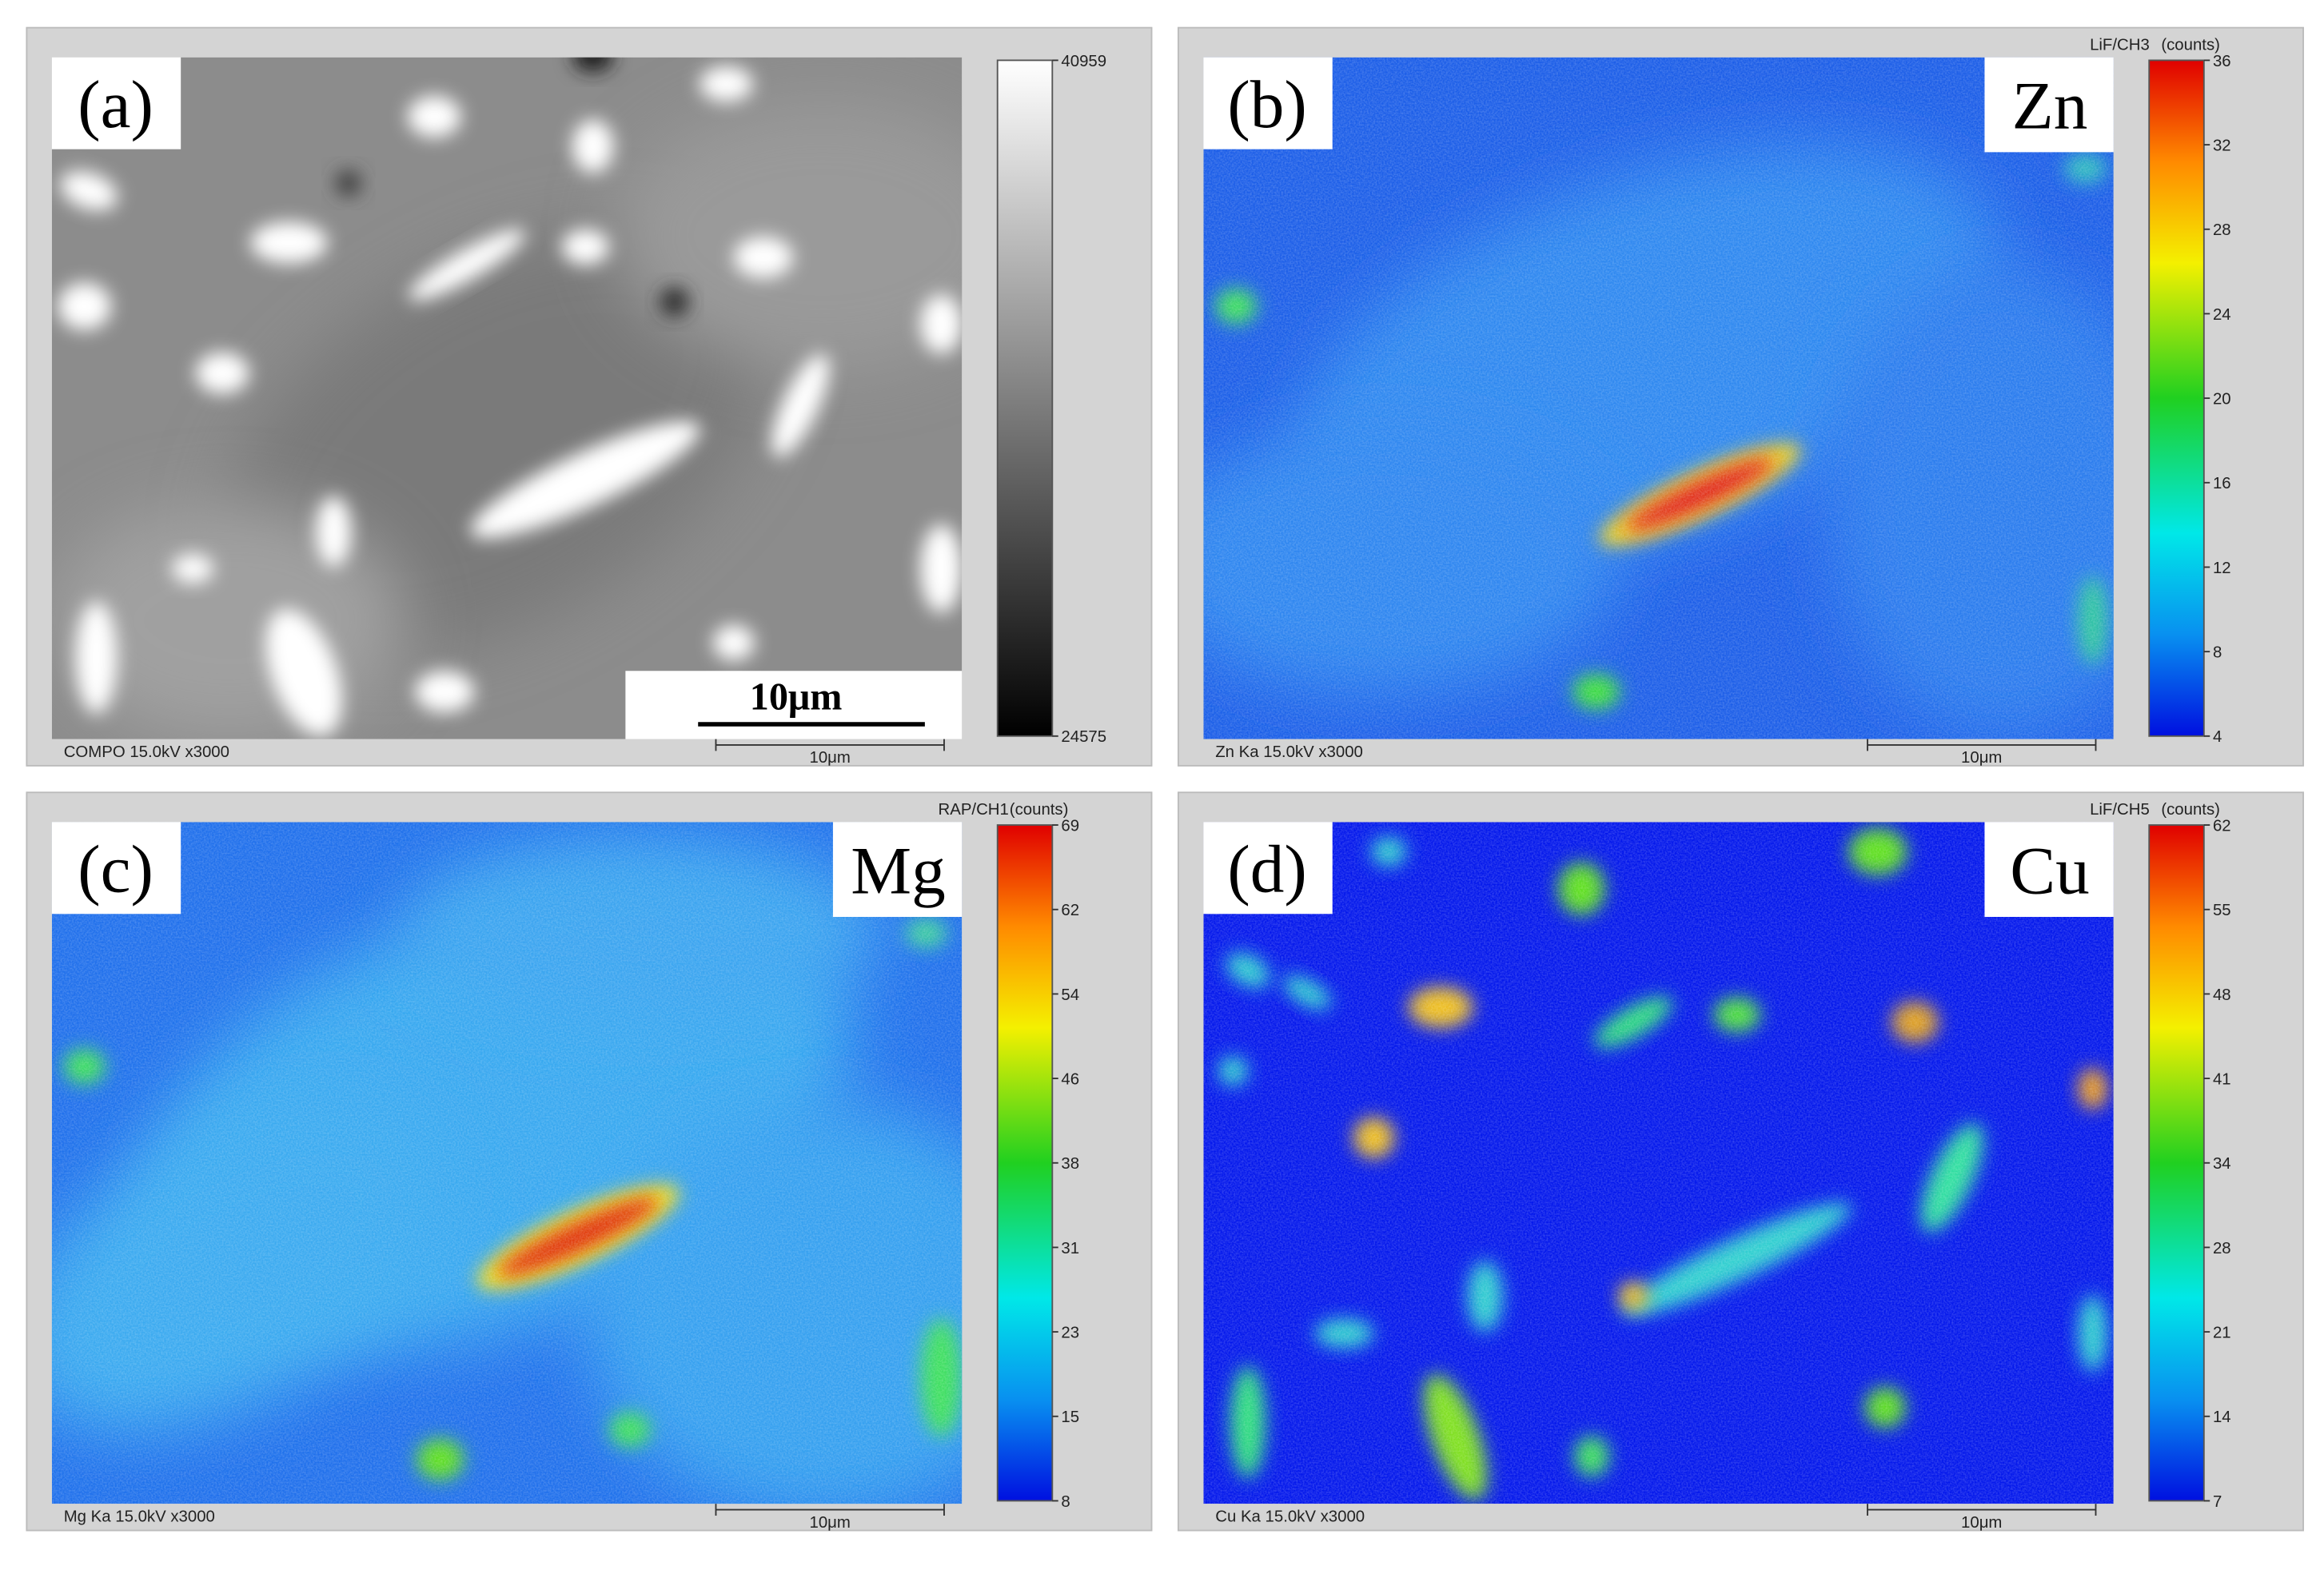 The width and height of the screenshot is (2324, 1570). Describe the element at coordinates (146, 752) in the screenshot. I see `footer-label: COMPO 15.0kV x3000` at that location.